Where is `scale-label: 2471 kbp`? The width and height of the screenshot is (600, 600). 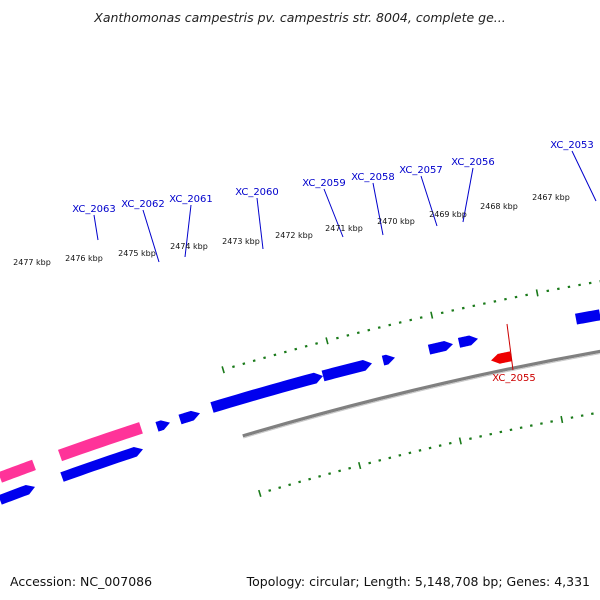
scale-label: 2471 kbp is located at coordinates (344, 228).